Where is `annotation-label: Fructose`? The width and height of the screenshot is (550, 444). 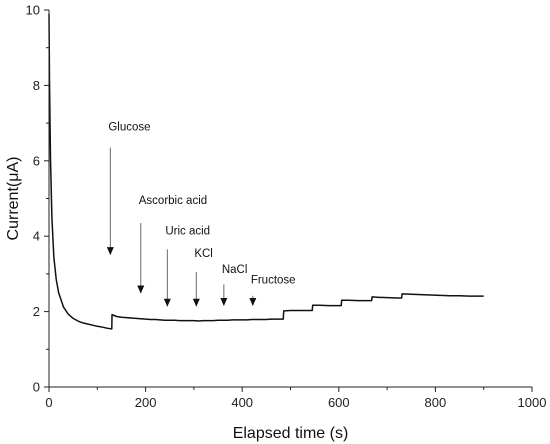
annotation-label: Fructose is located at coordinates (273, 280).